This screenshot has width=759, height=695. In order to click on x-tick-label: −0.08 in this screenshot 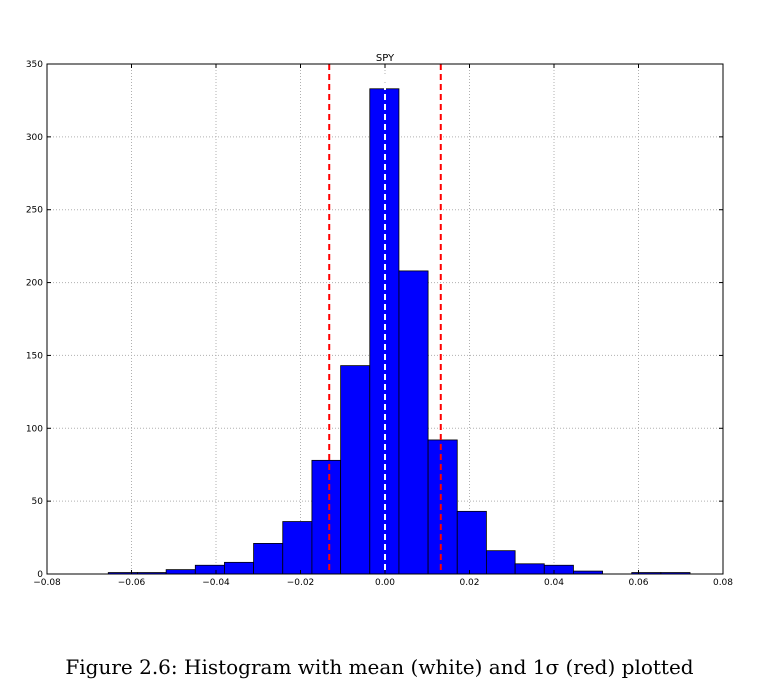, I will do `click(47, 583)`.